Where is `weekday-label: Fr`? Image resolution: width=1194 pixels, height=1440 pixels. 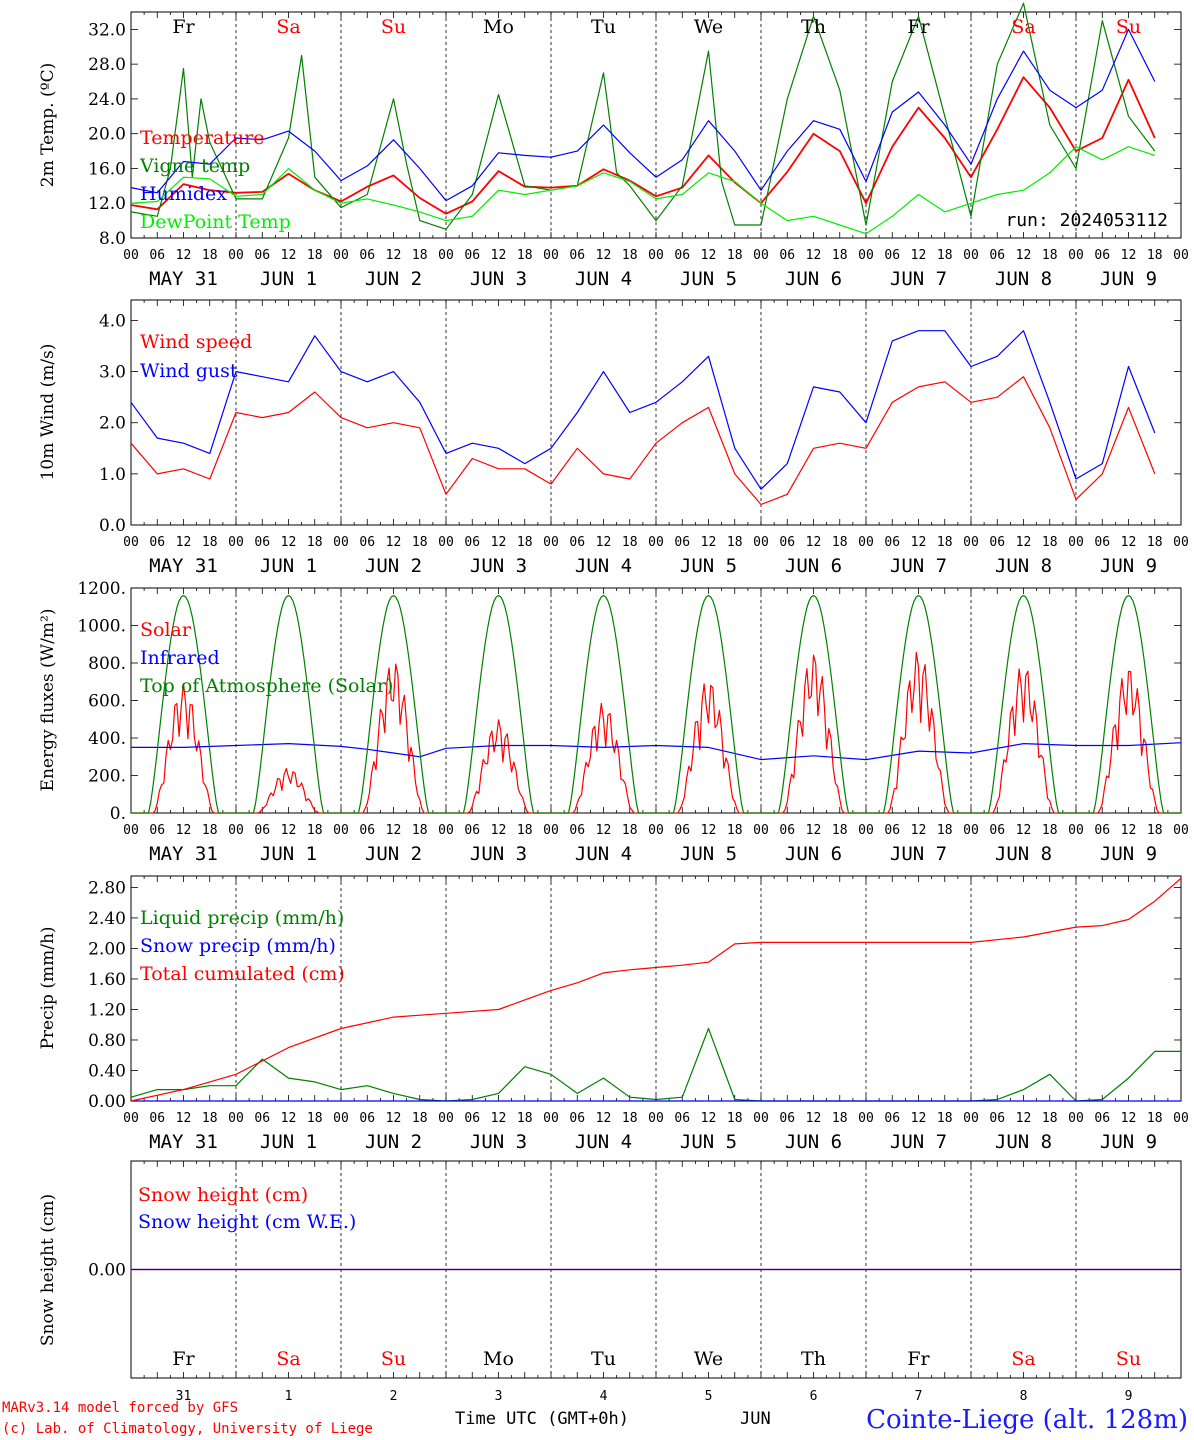
weekday-label: Fr is located at coordinates (918, 27).